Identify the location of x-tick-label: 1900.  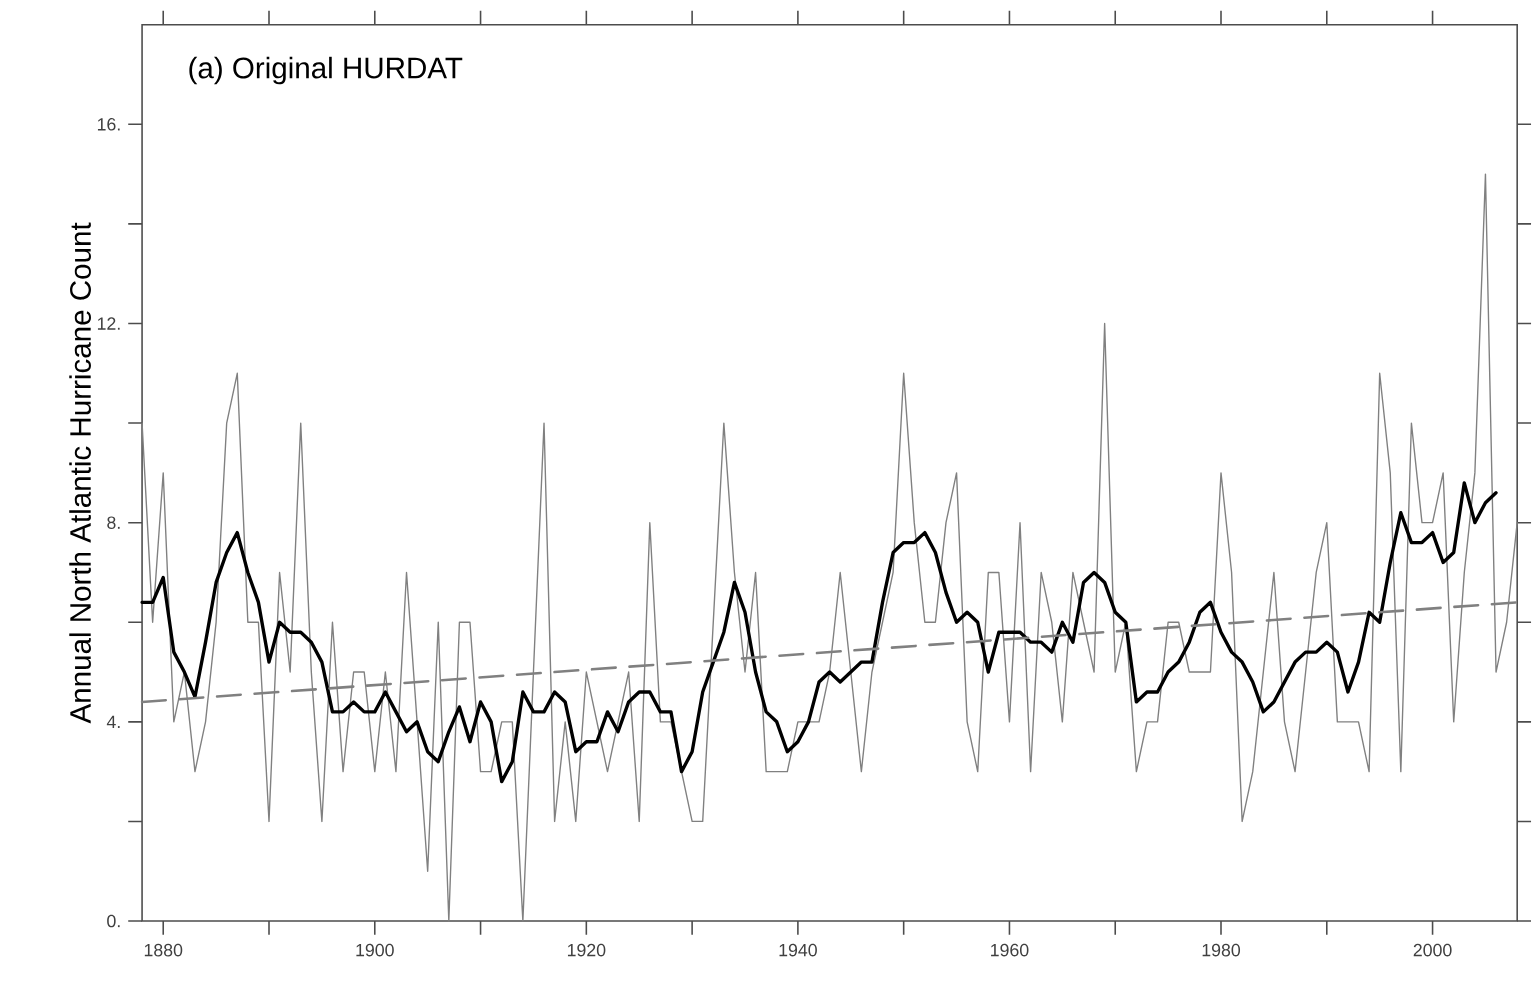
(375, 950).